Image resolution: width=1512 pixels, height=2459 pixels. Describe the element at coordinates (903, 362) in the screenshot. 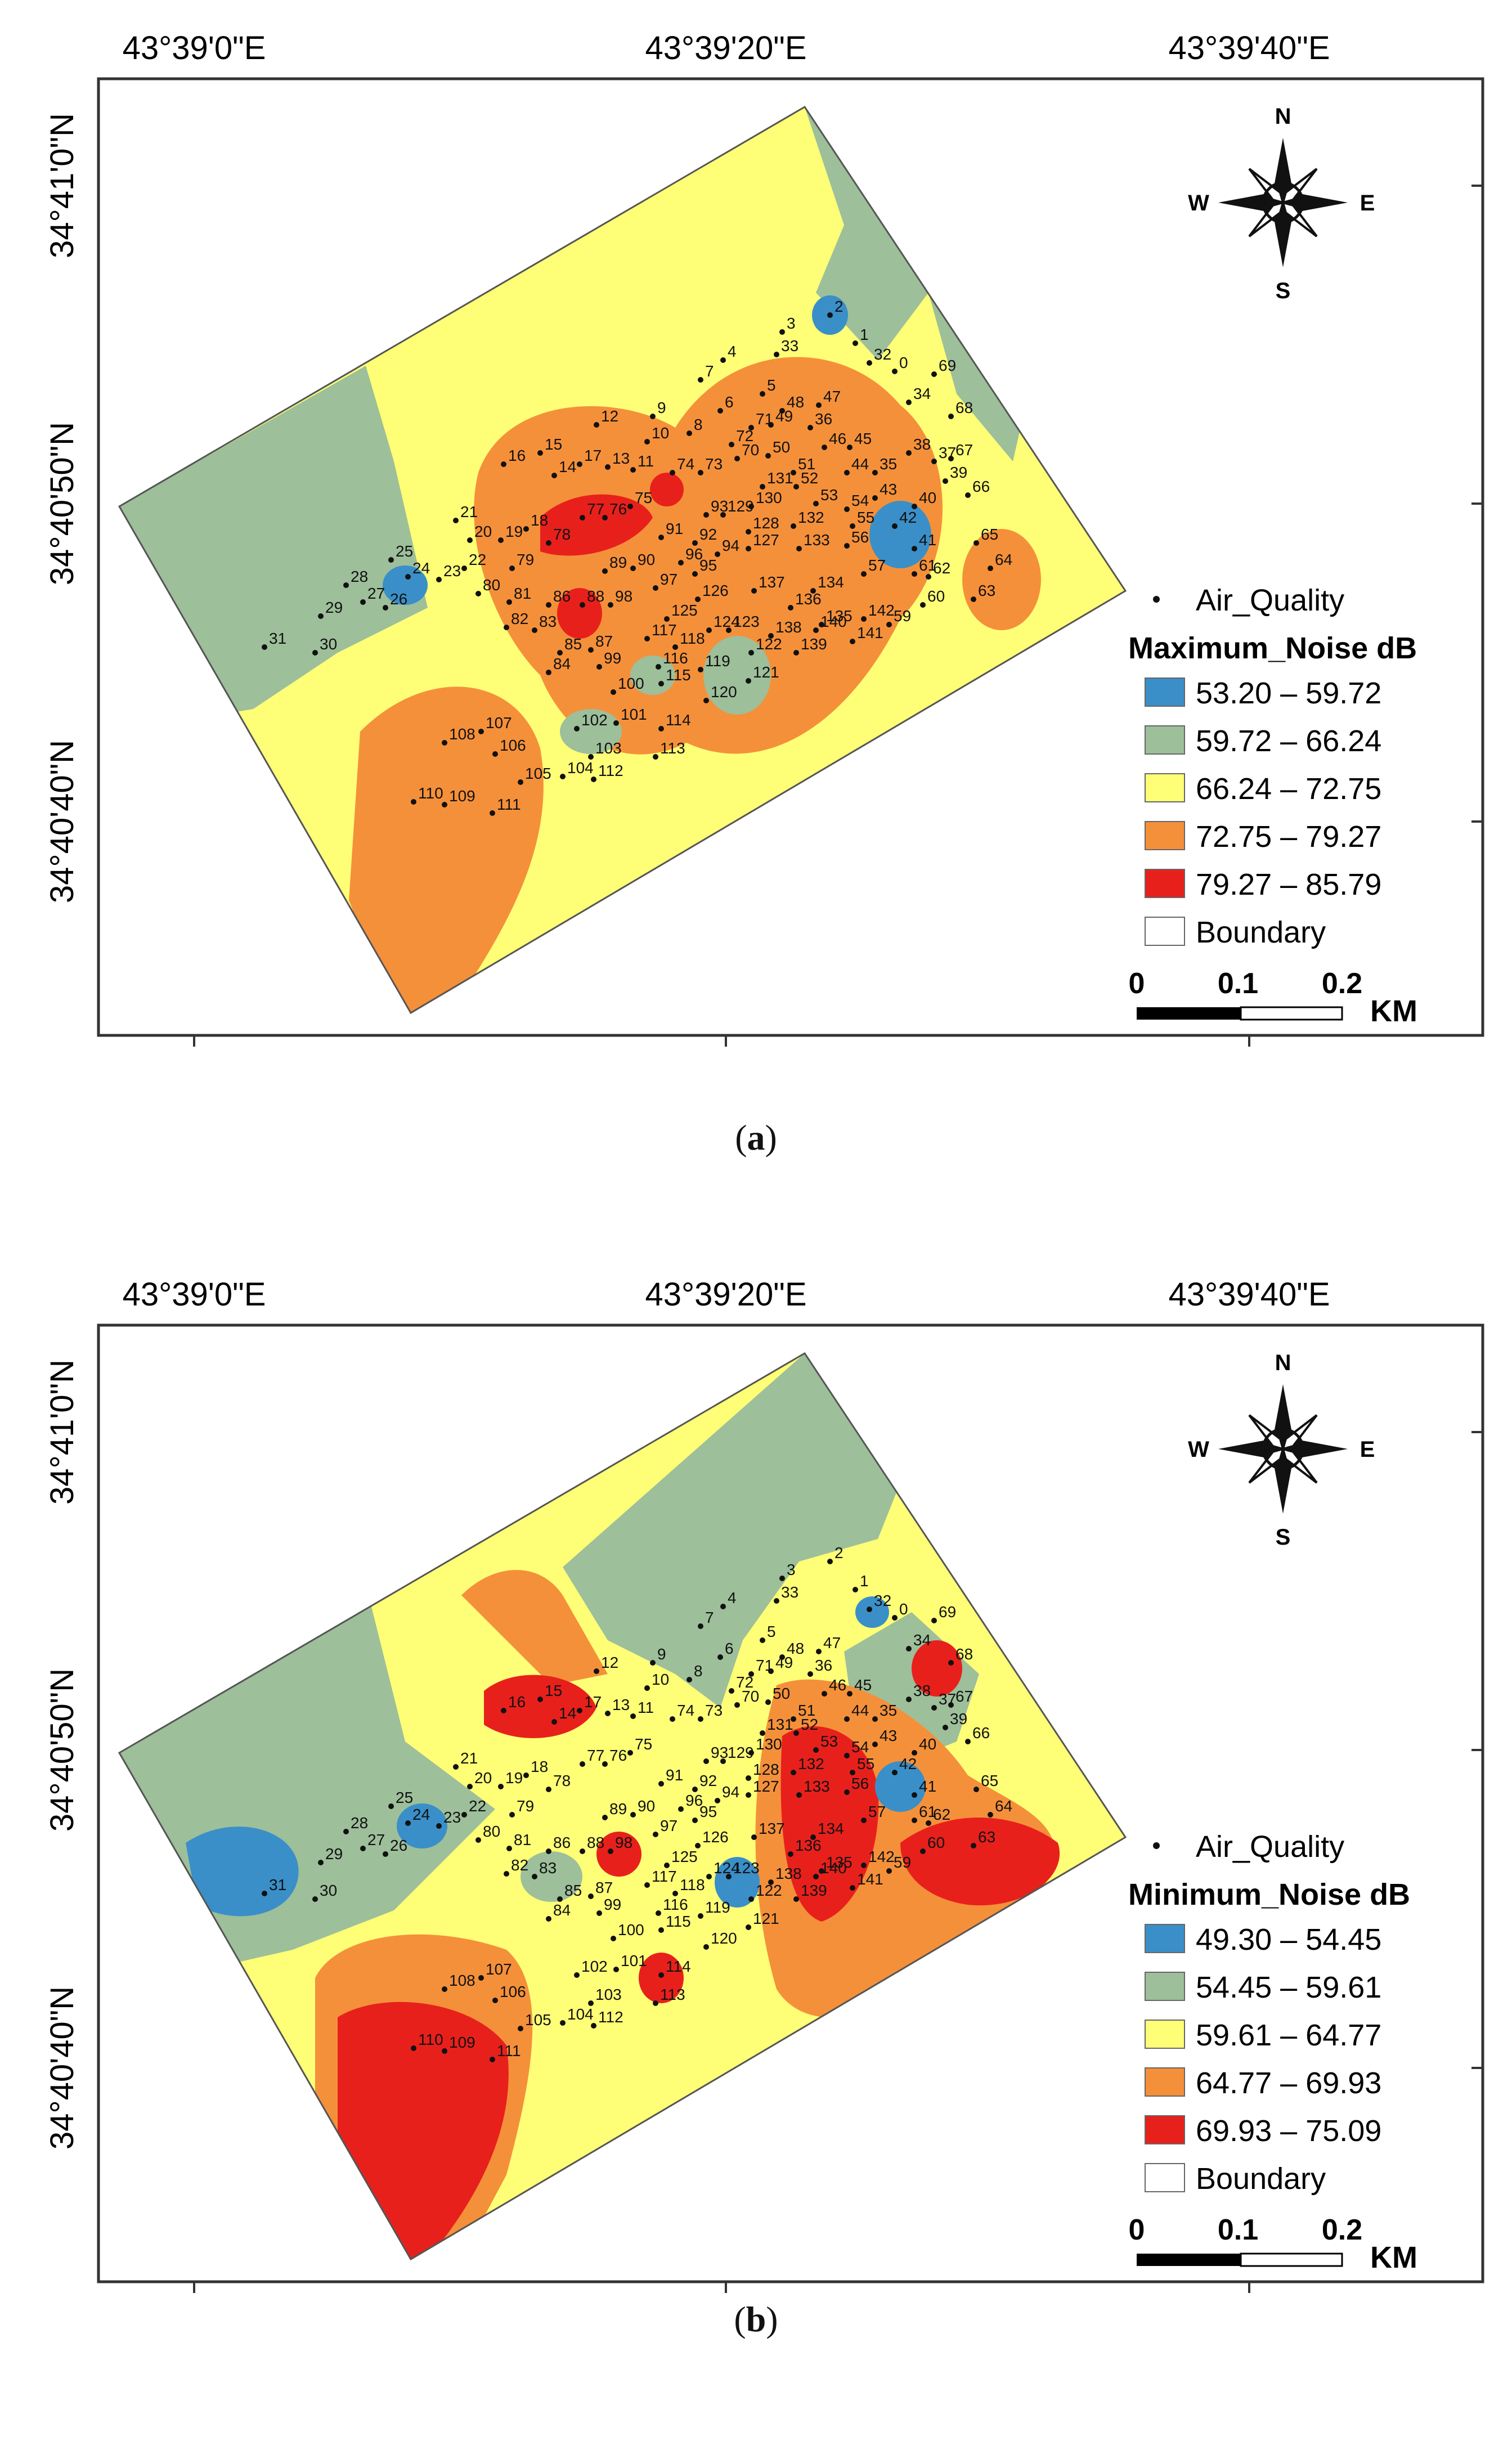

I see `sample-point-label-0: 0` at that location.